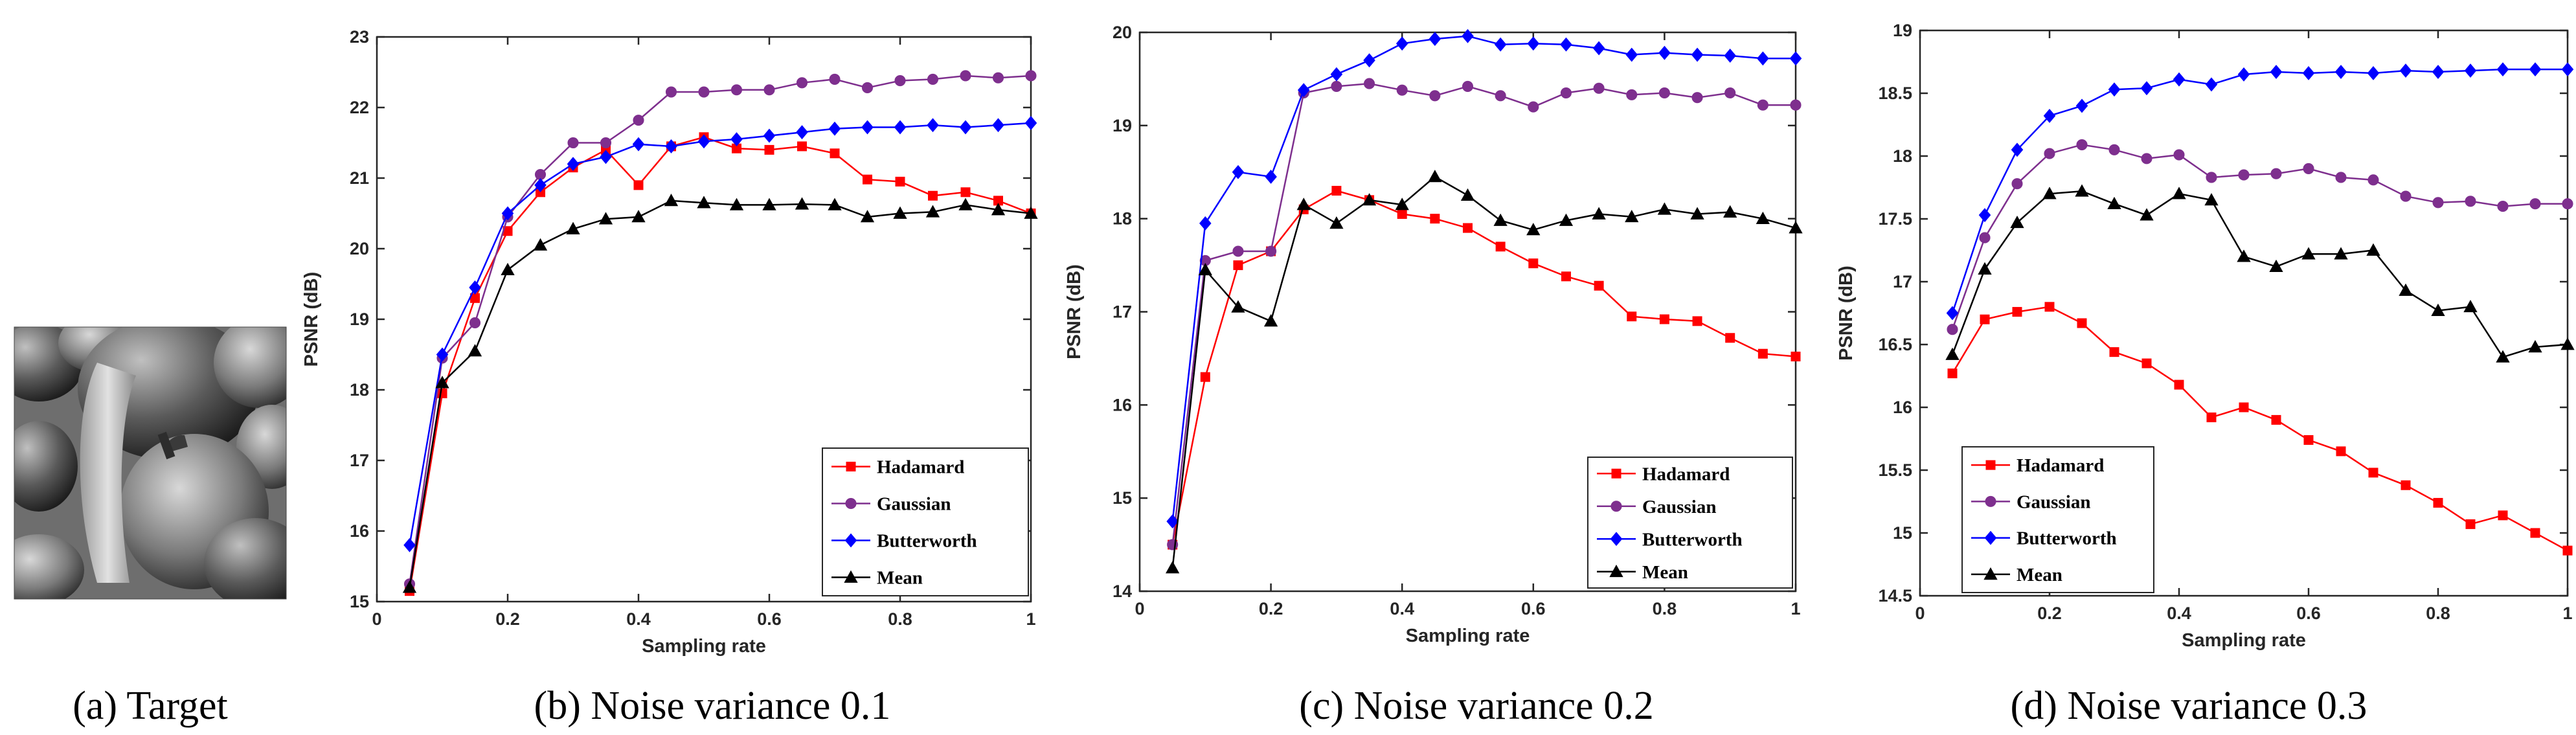 The width and height of the screenshot is (2576, 735). I want to click on y-tick-label: 19, so click(1122, 125).